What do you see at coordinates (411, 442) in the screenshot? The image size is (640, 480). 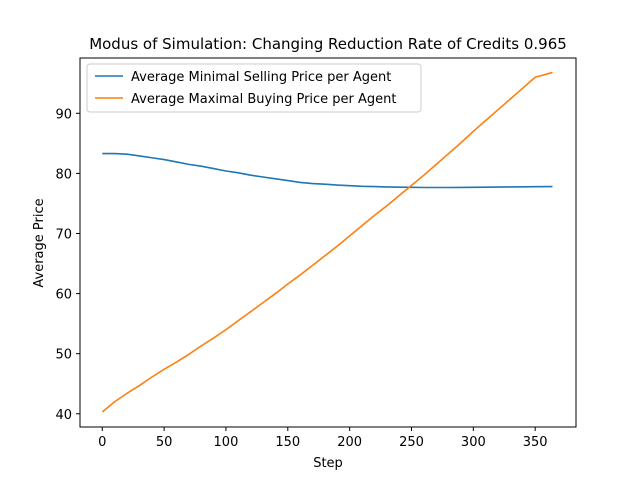 I see `x-tick-label: 250` at bounding box center [411, 442].